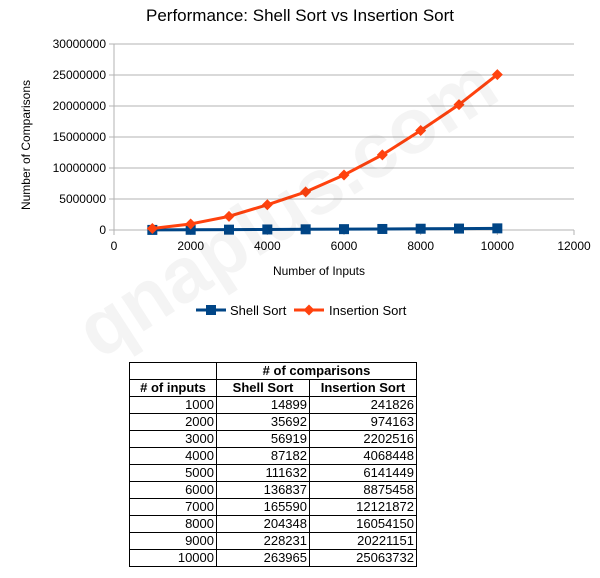 This screenshot has width=600, height=578. What do you see at coordinates (363, 524) in the screenshot?
I see `table-cell: 16054150` at bounding box center [363, 524].